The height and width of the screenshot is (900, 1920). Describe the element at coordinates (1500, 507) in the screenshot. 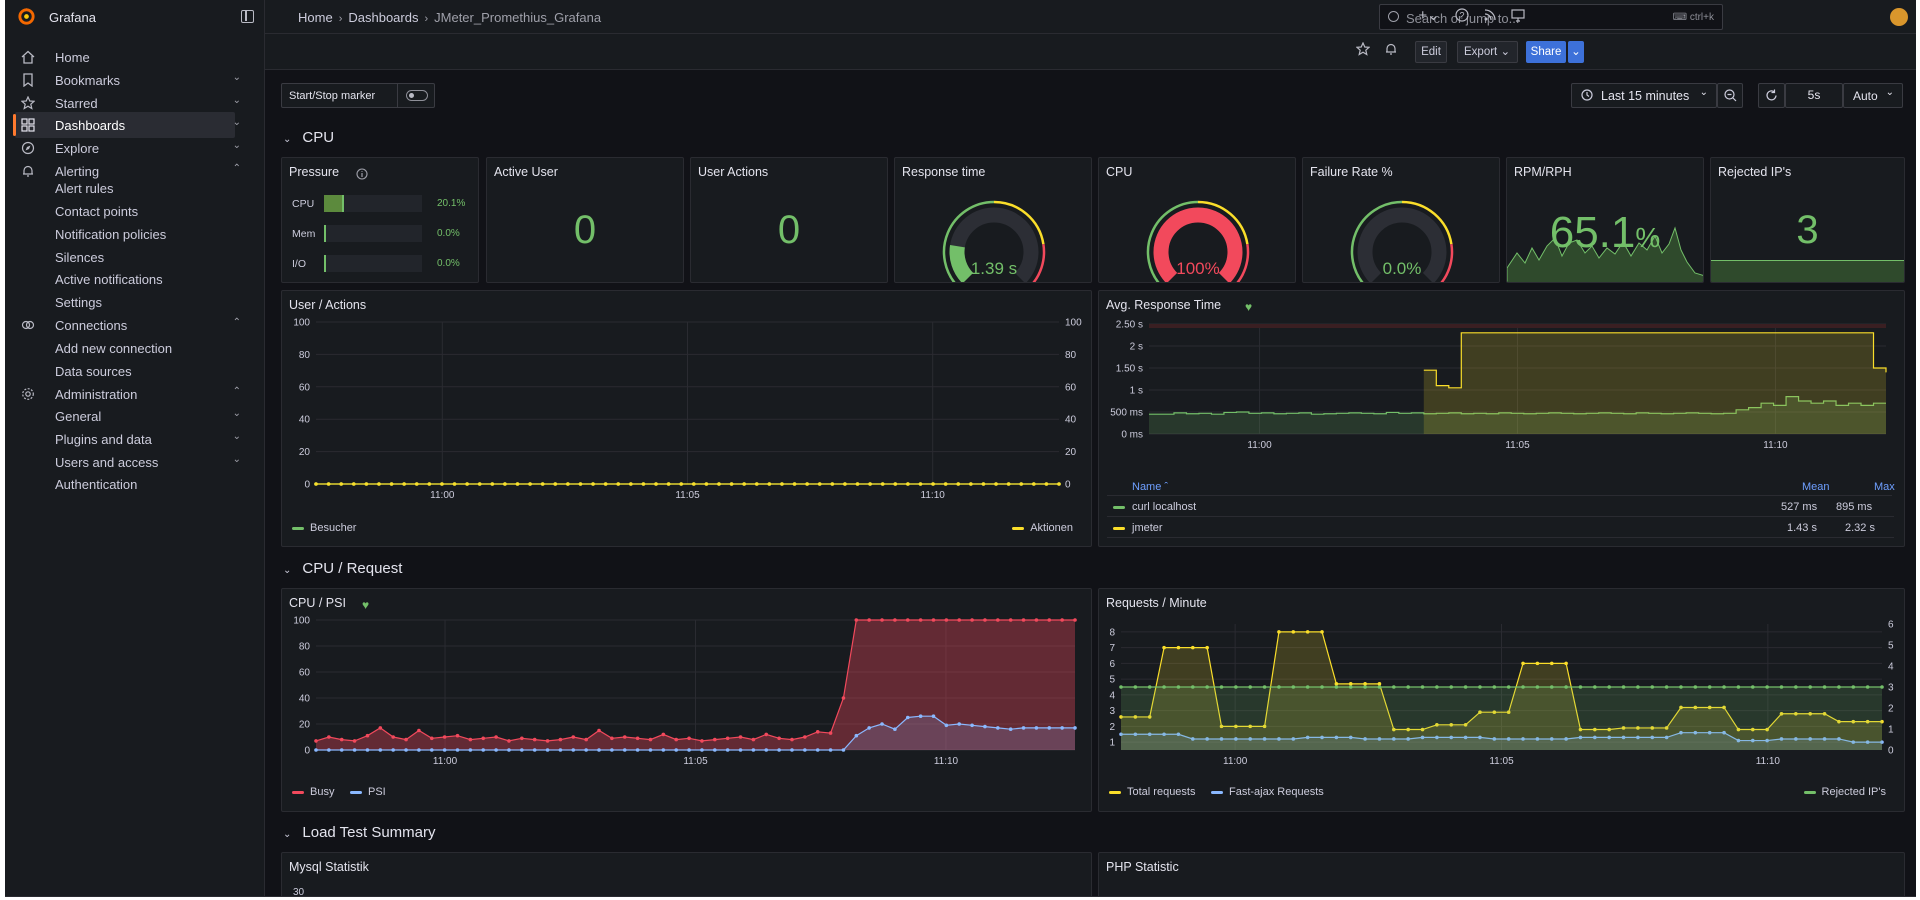

I see `table-row: curl localhost 527 ms 895 ms` at that location.